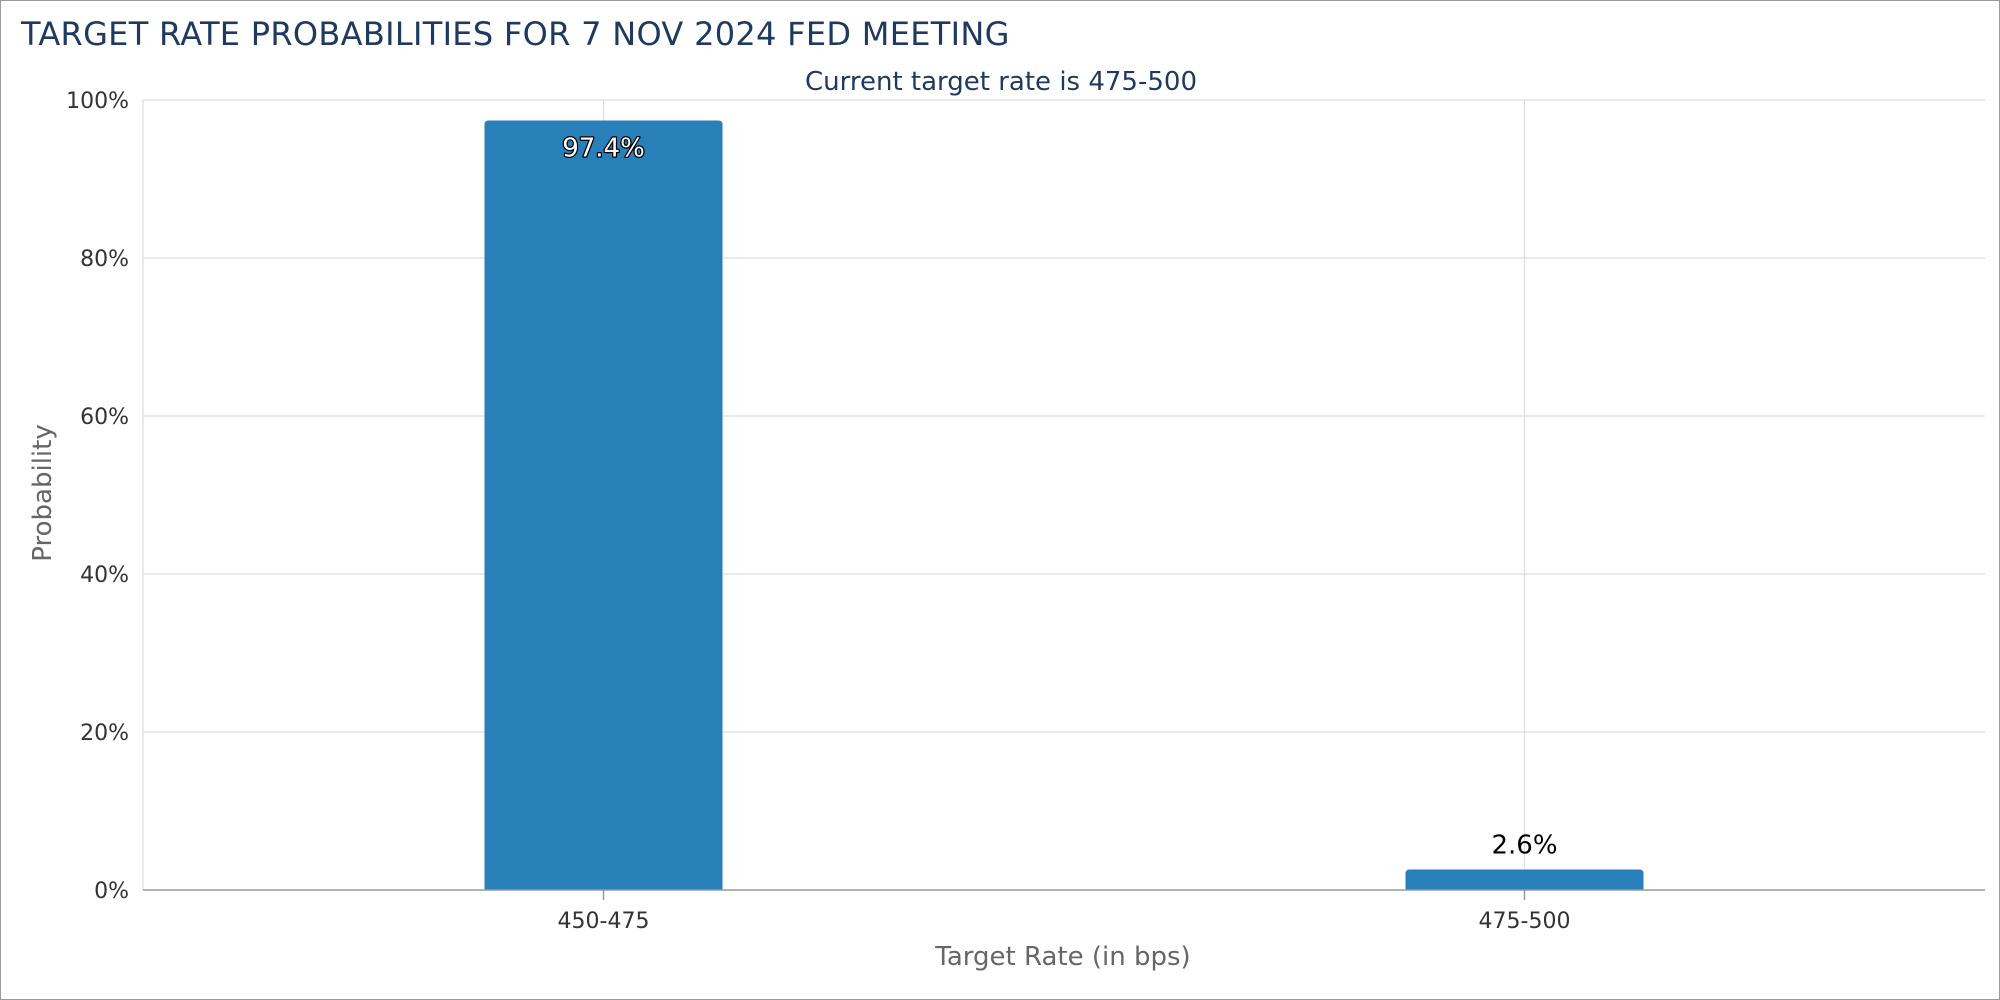 The image size is (2000, 1000). Describe the element at coordinates (104, 417) in the screenshot. I see `y-tick-label: 60%` at that location.